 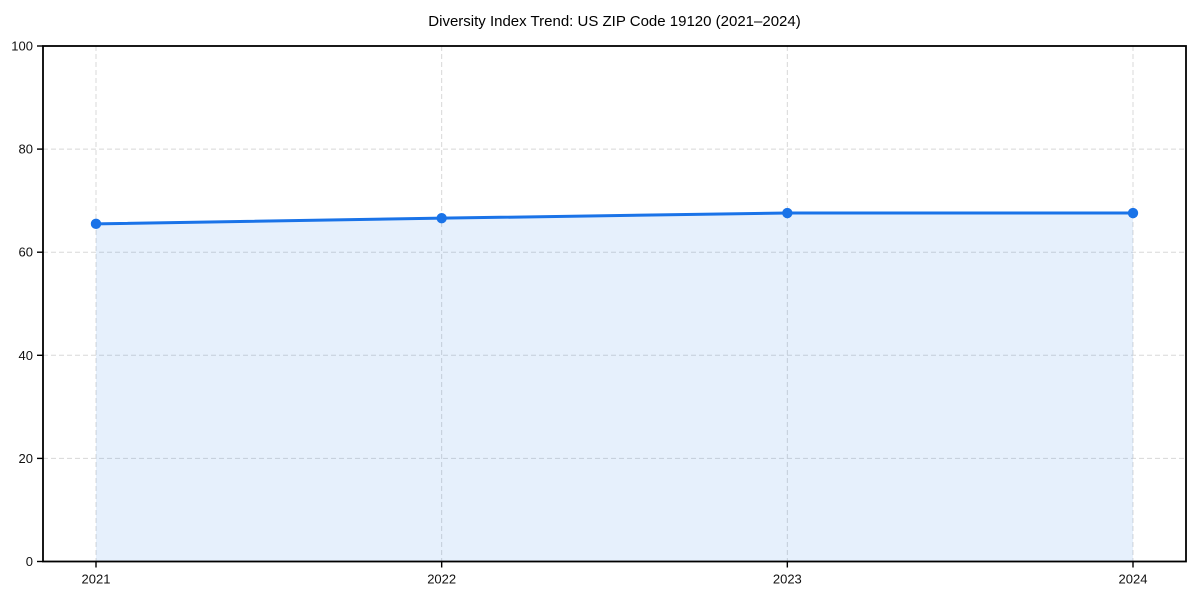 I want to click on y-tick-label: 0, so click(x=29, y=561).